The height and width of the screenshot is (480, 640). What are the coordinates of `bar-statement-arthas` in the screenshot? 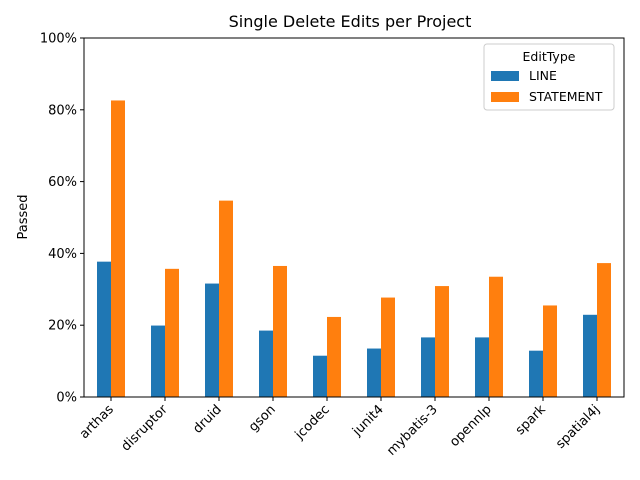 It's located at (118, 248).